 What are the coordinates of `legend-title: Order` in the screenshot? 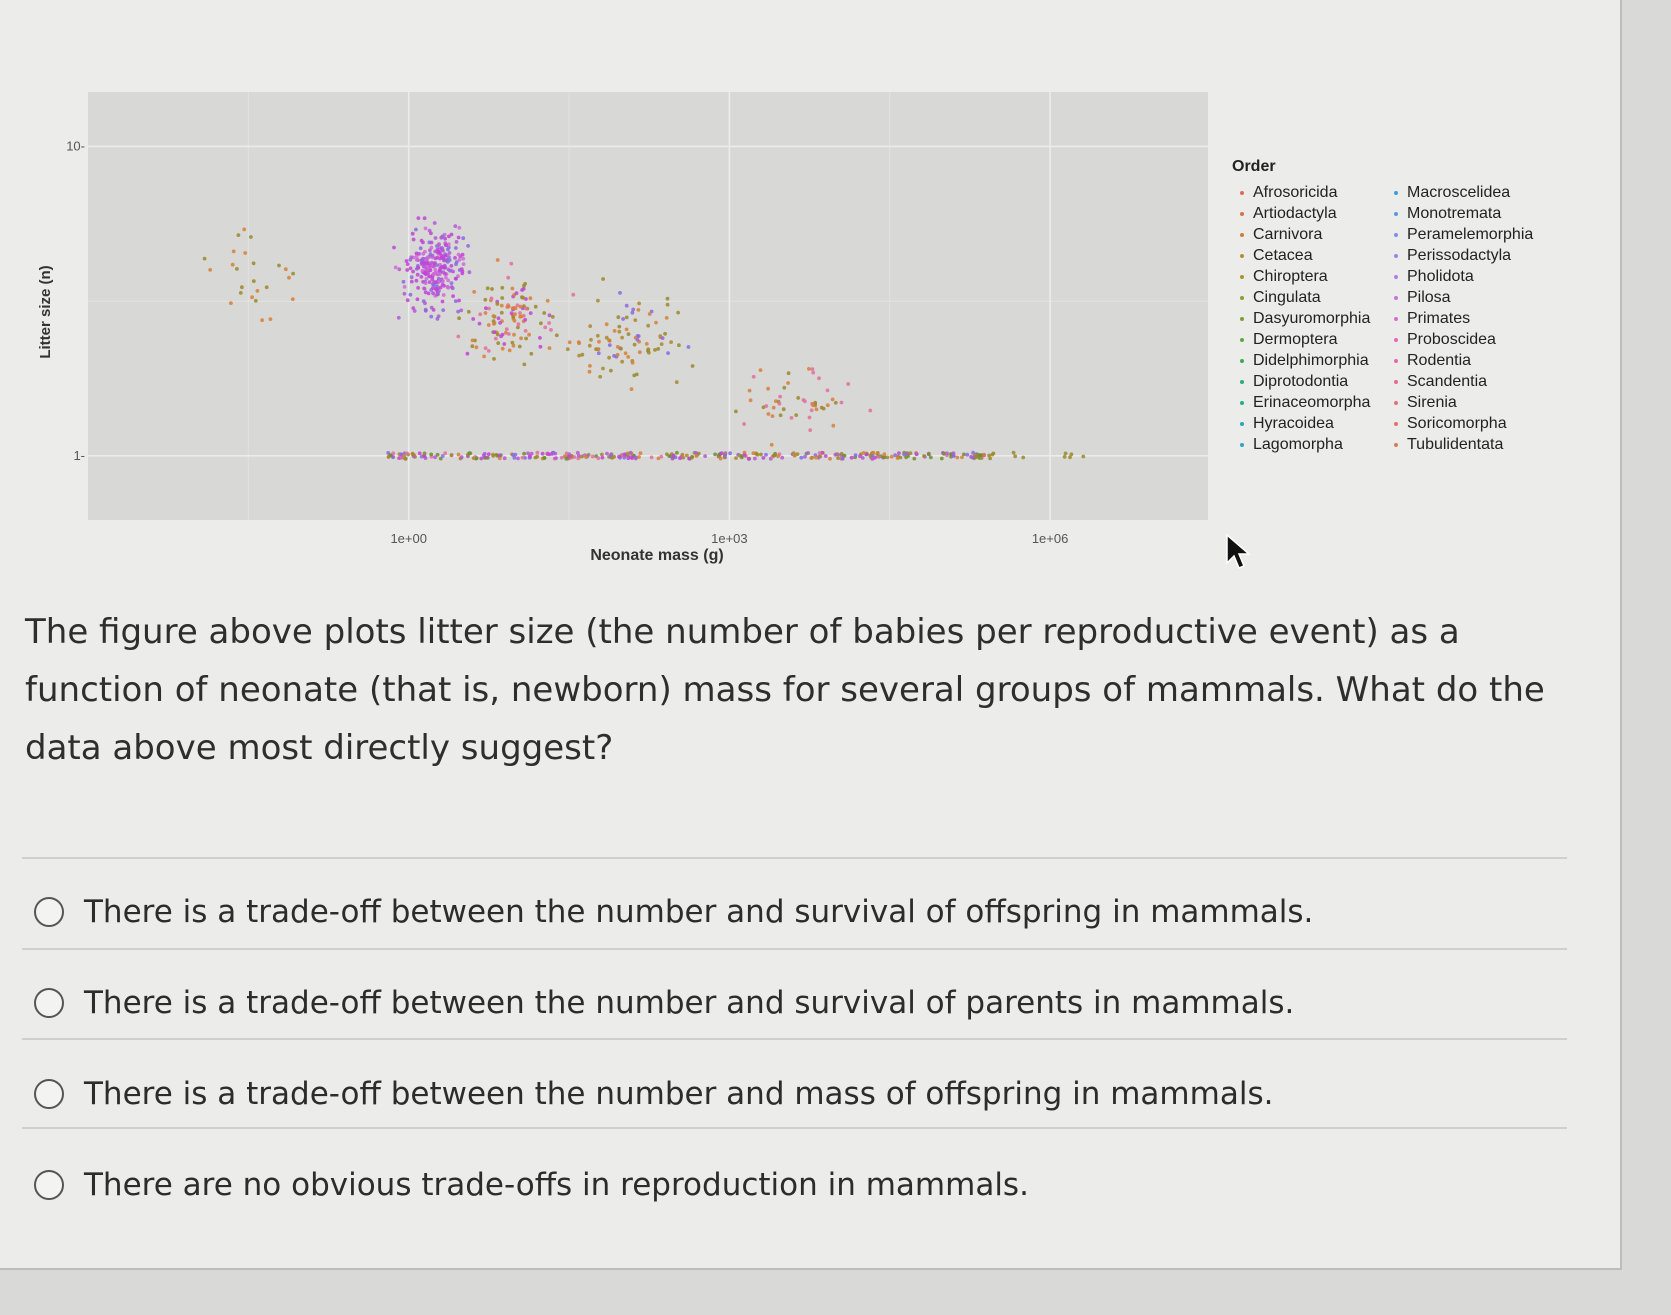 It's located at (1254, 166).